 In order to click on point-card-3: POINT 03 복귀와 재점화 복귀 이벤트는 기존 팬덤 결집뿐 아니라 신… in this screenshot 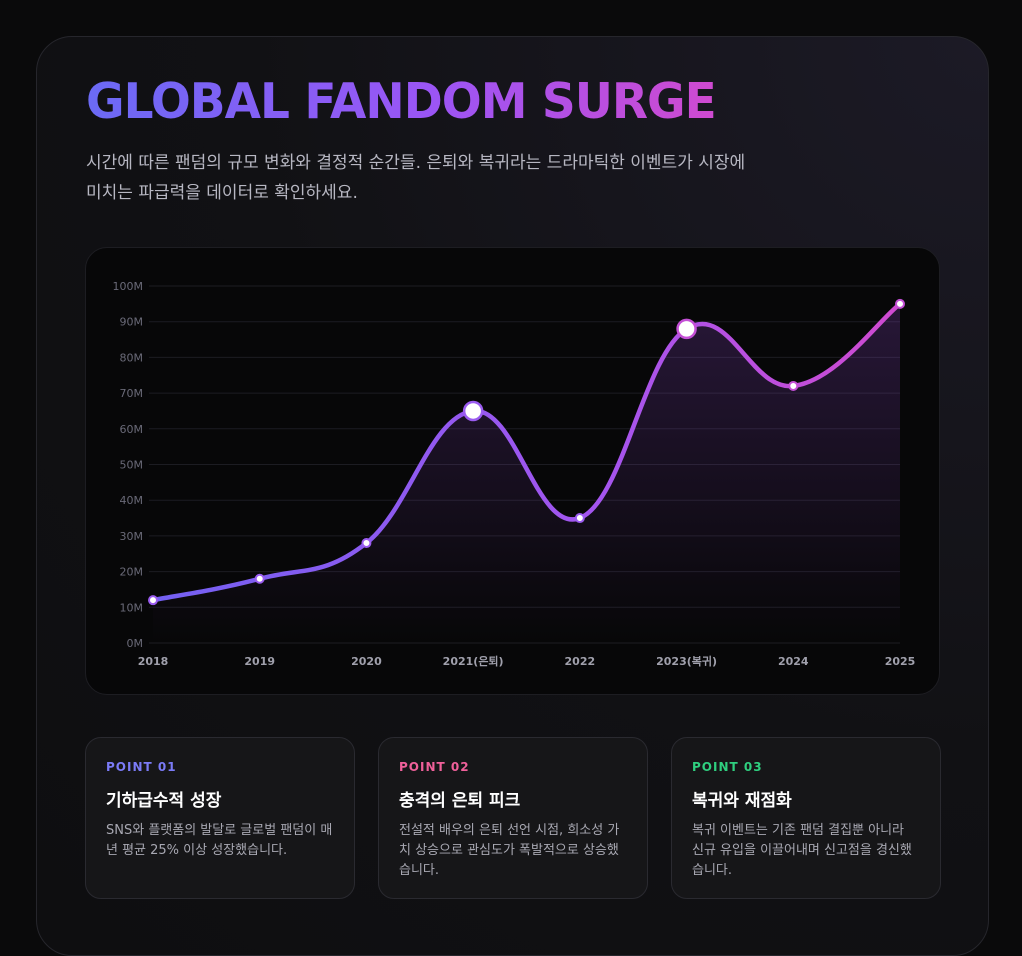, I will do `click(806, 818)`.